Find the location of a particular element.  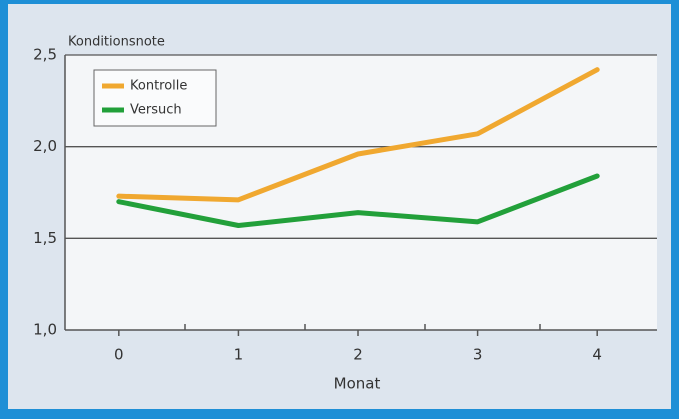

minor-ticks is located at coordinates (362, 327).